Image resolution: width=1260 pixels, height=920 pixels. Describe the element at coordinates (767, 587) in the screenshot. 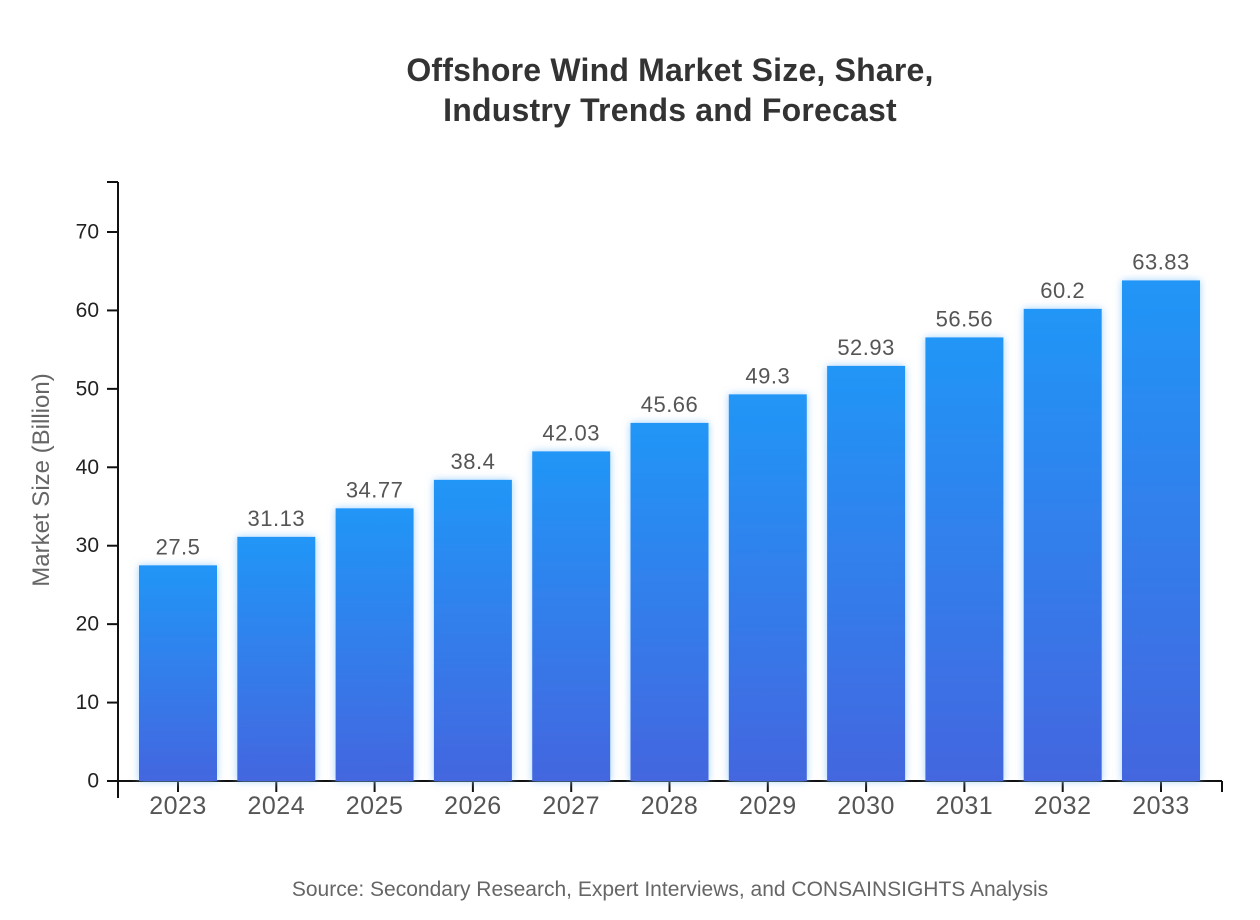

I see `bar-2029` at that location.